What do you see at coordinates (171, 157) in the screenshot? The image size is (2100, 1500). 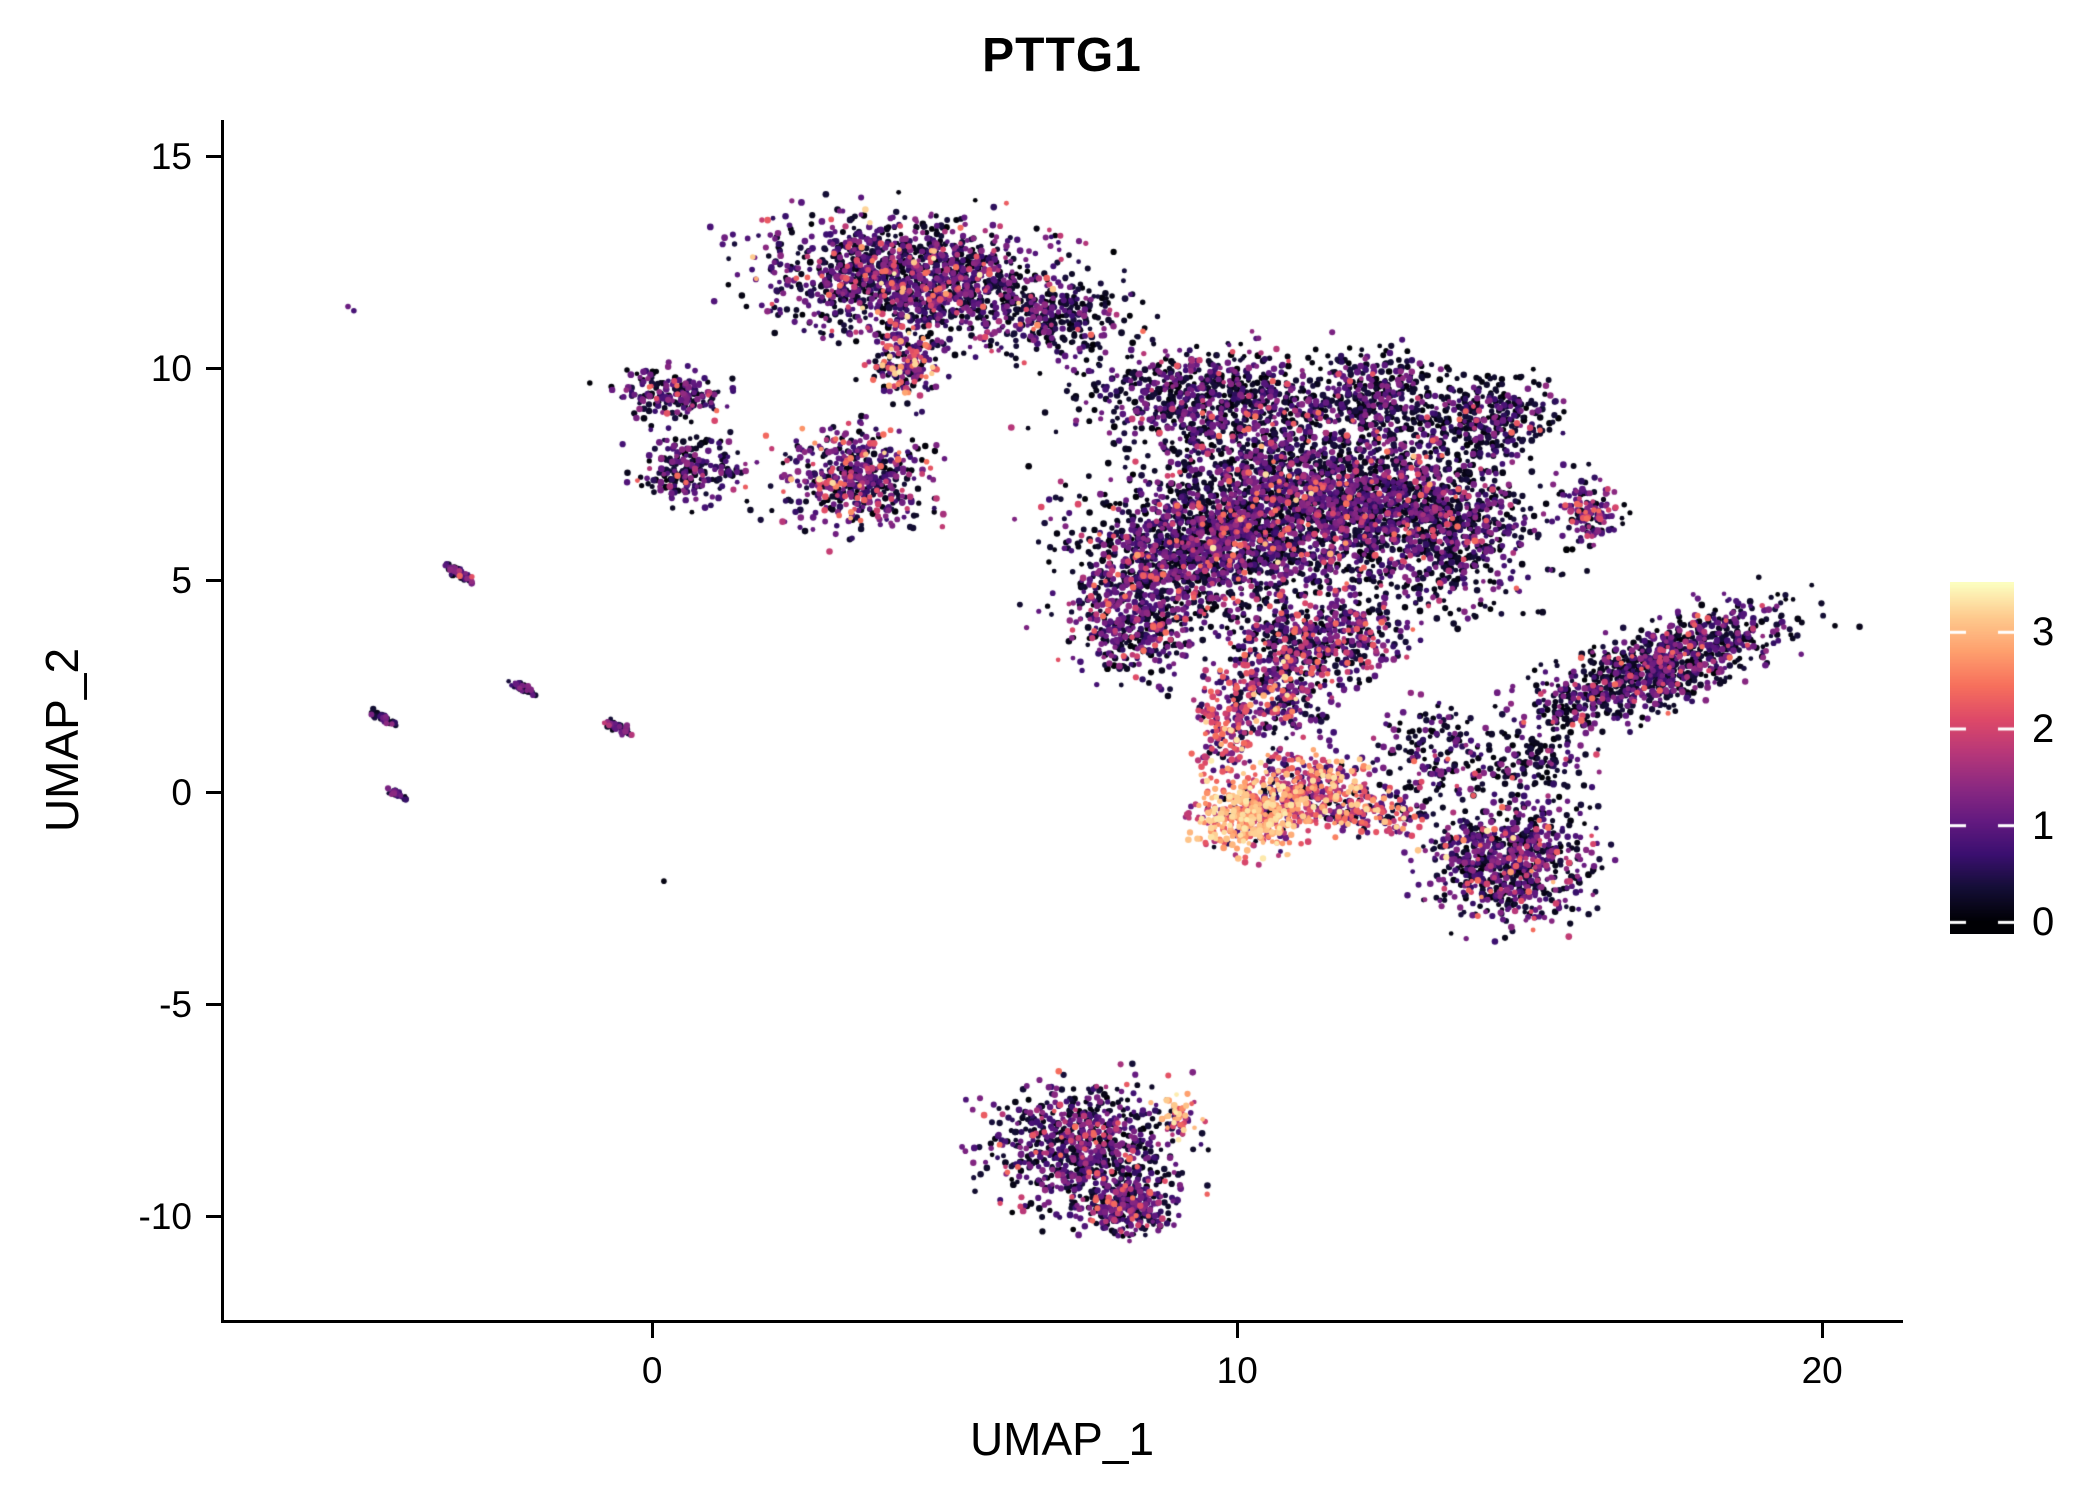 I see `y-tick-label: 15` at bounding box center [171, 157].